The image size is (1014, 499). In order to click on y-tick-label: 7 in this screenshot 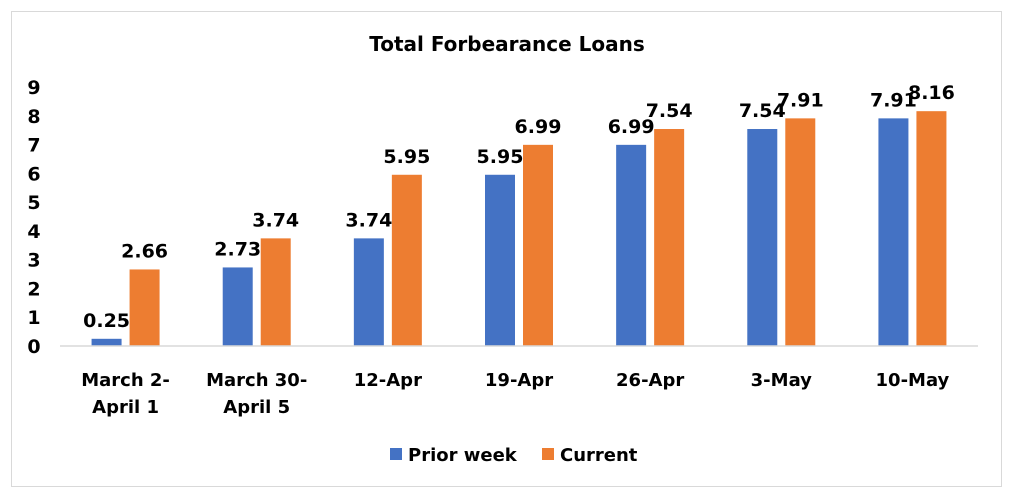, I will do `click(33, 146)`.